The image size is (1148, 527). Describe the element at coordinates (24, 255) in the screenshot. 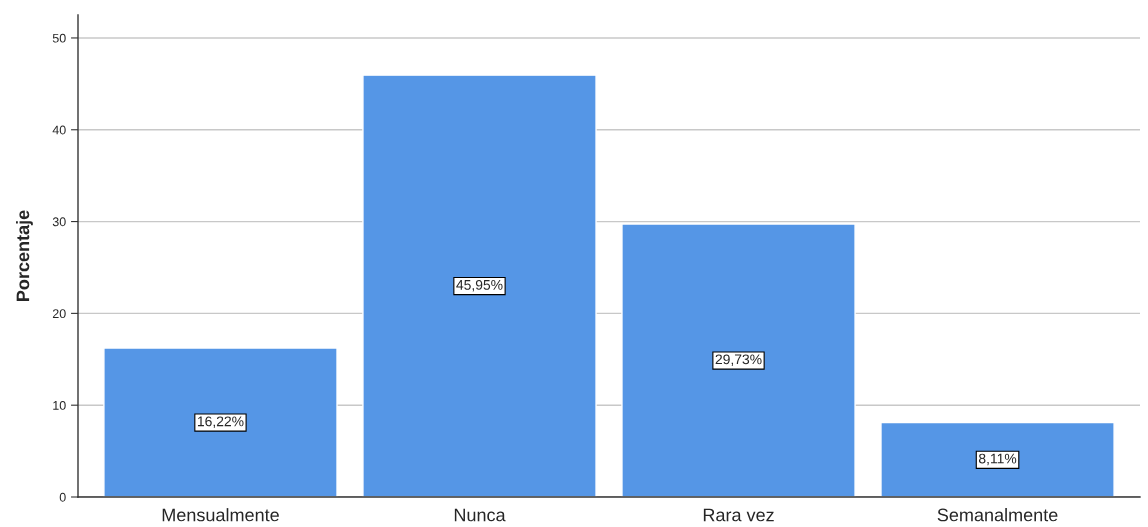

I see `y-axis-title: Porcentaje` at that location.